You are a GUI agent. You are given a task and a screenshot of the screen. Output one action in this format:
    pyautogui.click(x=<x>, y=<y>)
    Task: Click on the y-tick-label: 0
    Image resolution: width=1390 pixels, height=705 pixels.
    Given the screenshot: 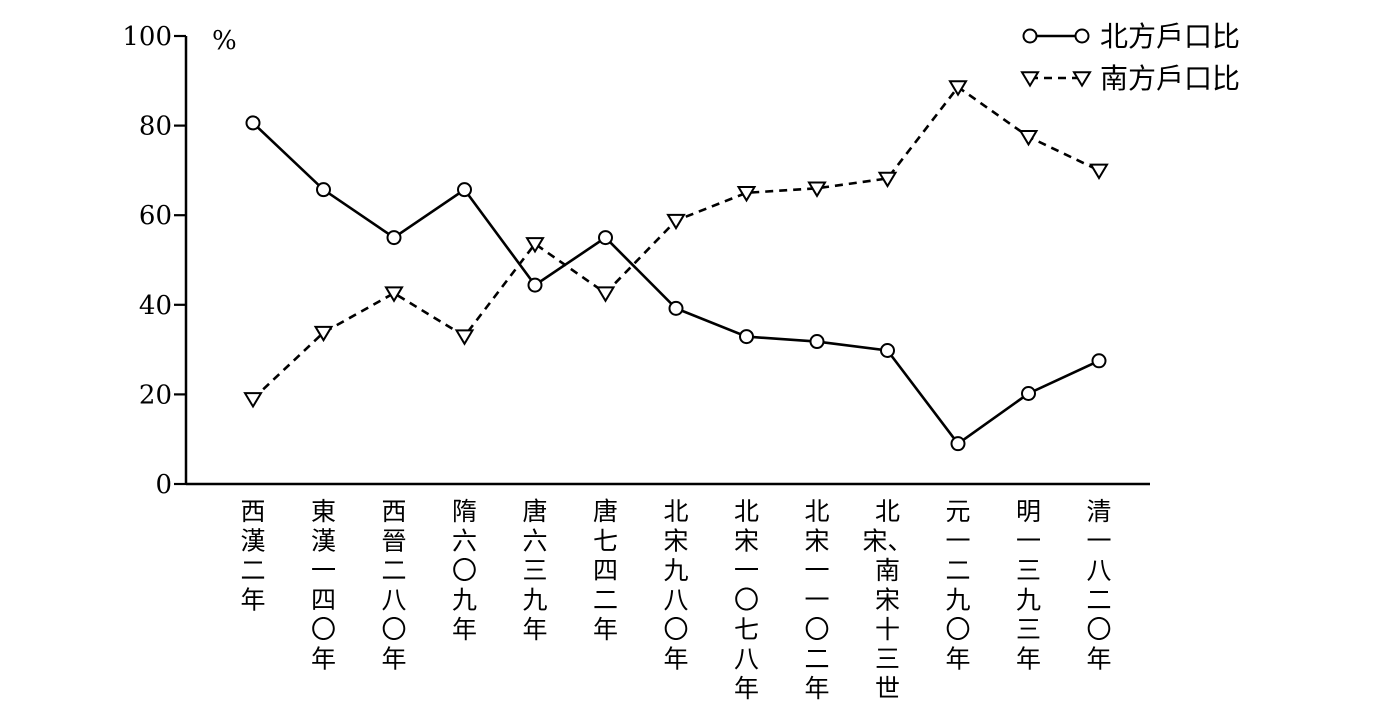 What is the action you would take?
    pyautogui.click(x=163, y=485)
    